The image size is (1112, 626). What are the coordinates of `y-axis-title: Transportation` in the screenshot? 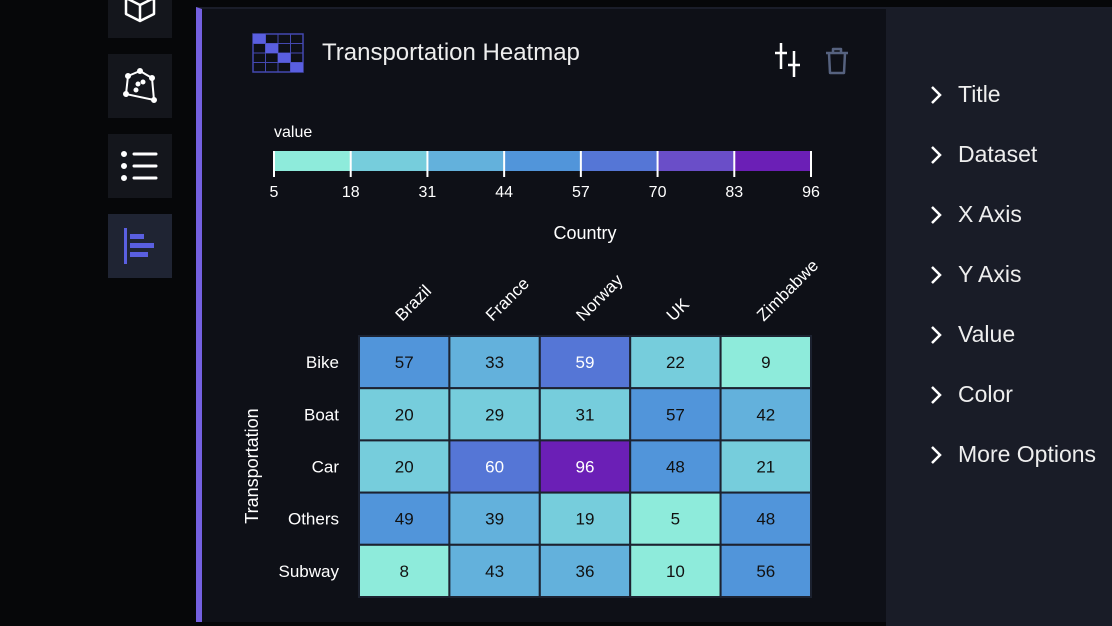 It's located at (252, 465).